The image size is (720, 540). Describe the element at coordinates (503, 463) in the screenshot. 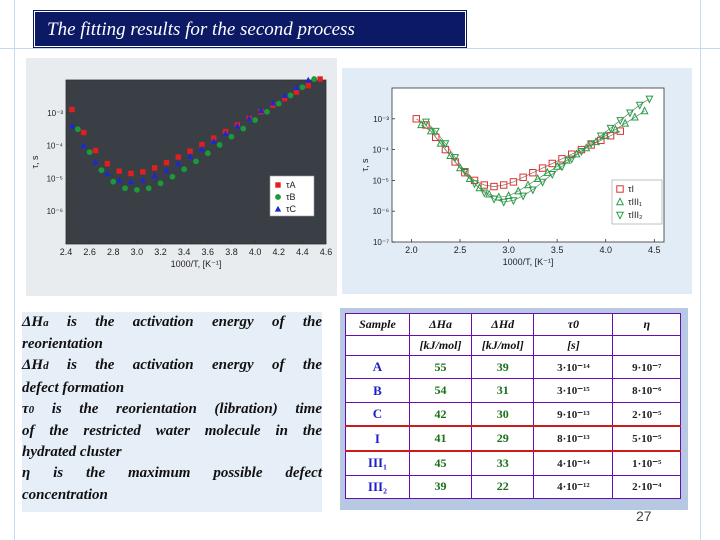

I see `cell-dHd: 33` at that location.